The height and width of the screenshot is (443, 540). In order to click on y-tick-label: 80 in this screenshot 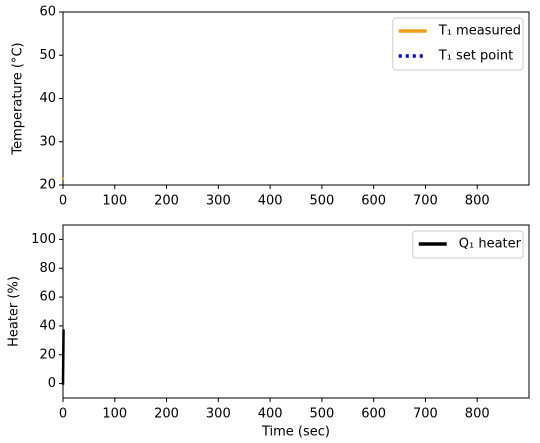, I will do `click(47, 268)`.